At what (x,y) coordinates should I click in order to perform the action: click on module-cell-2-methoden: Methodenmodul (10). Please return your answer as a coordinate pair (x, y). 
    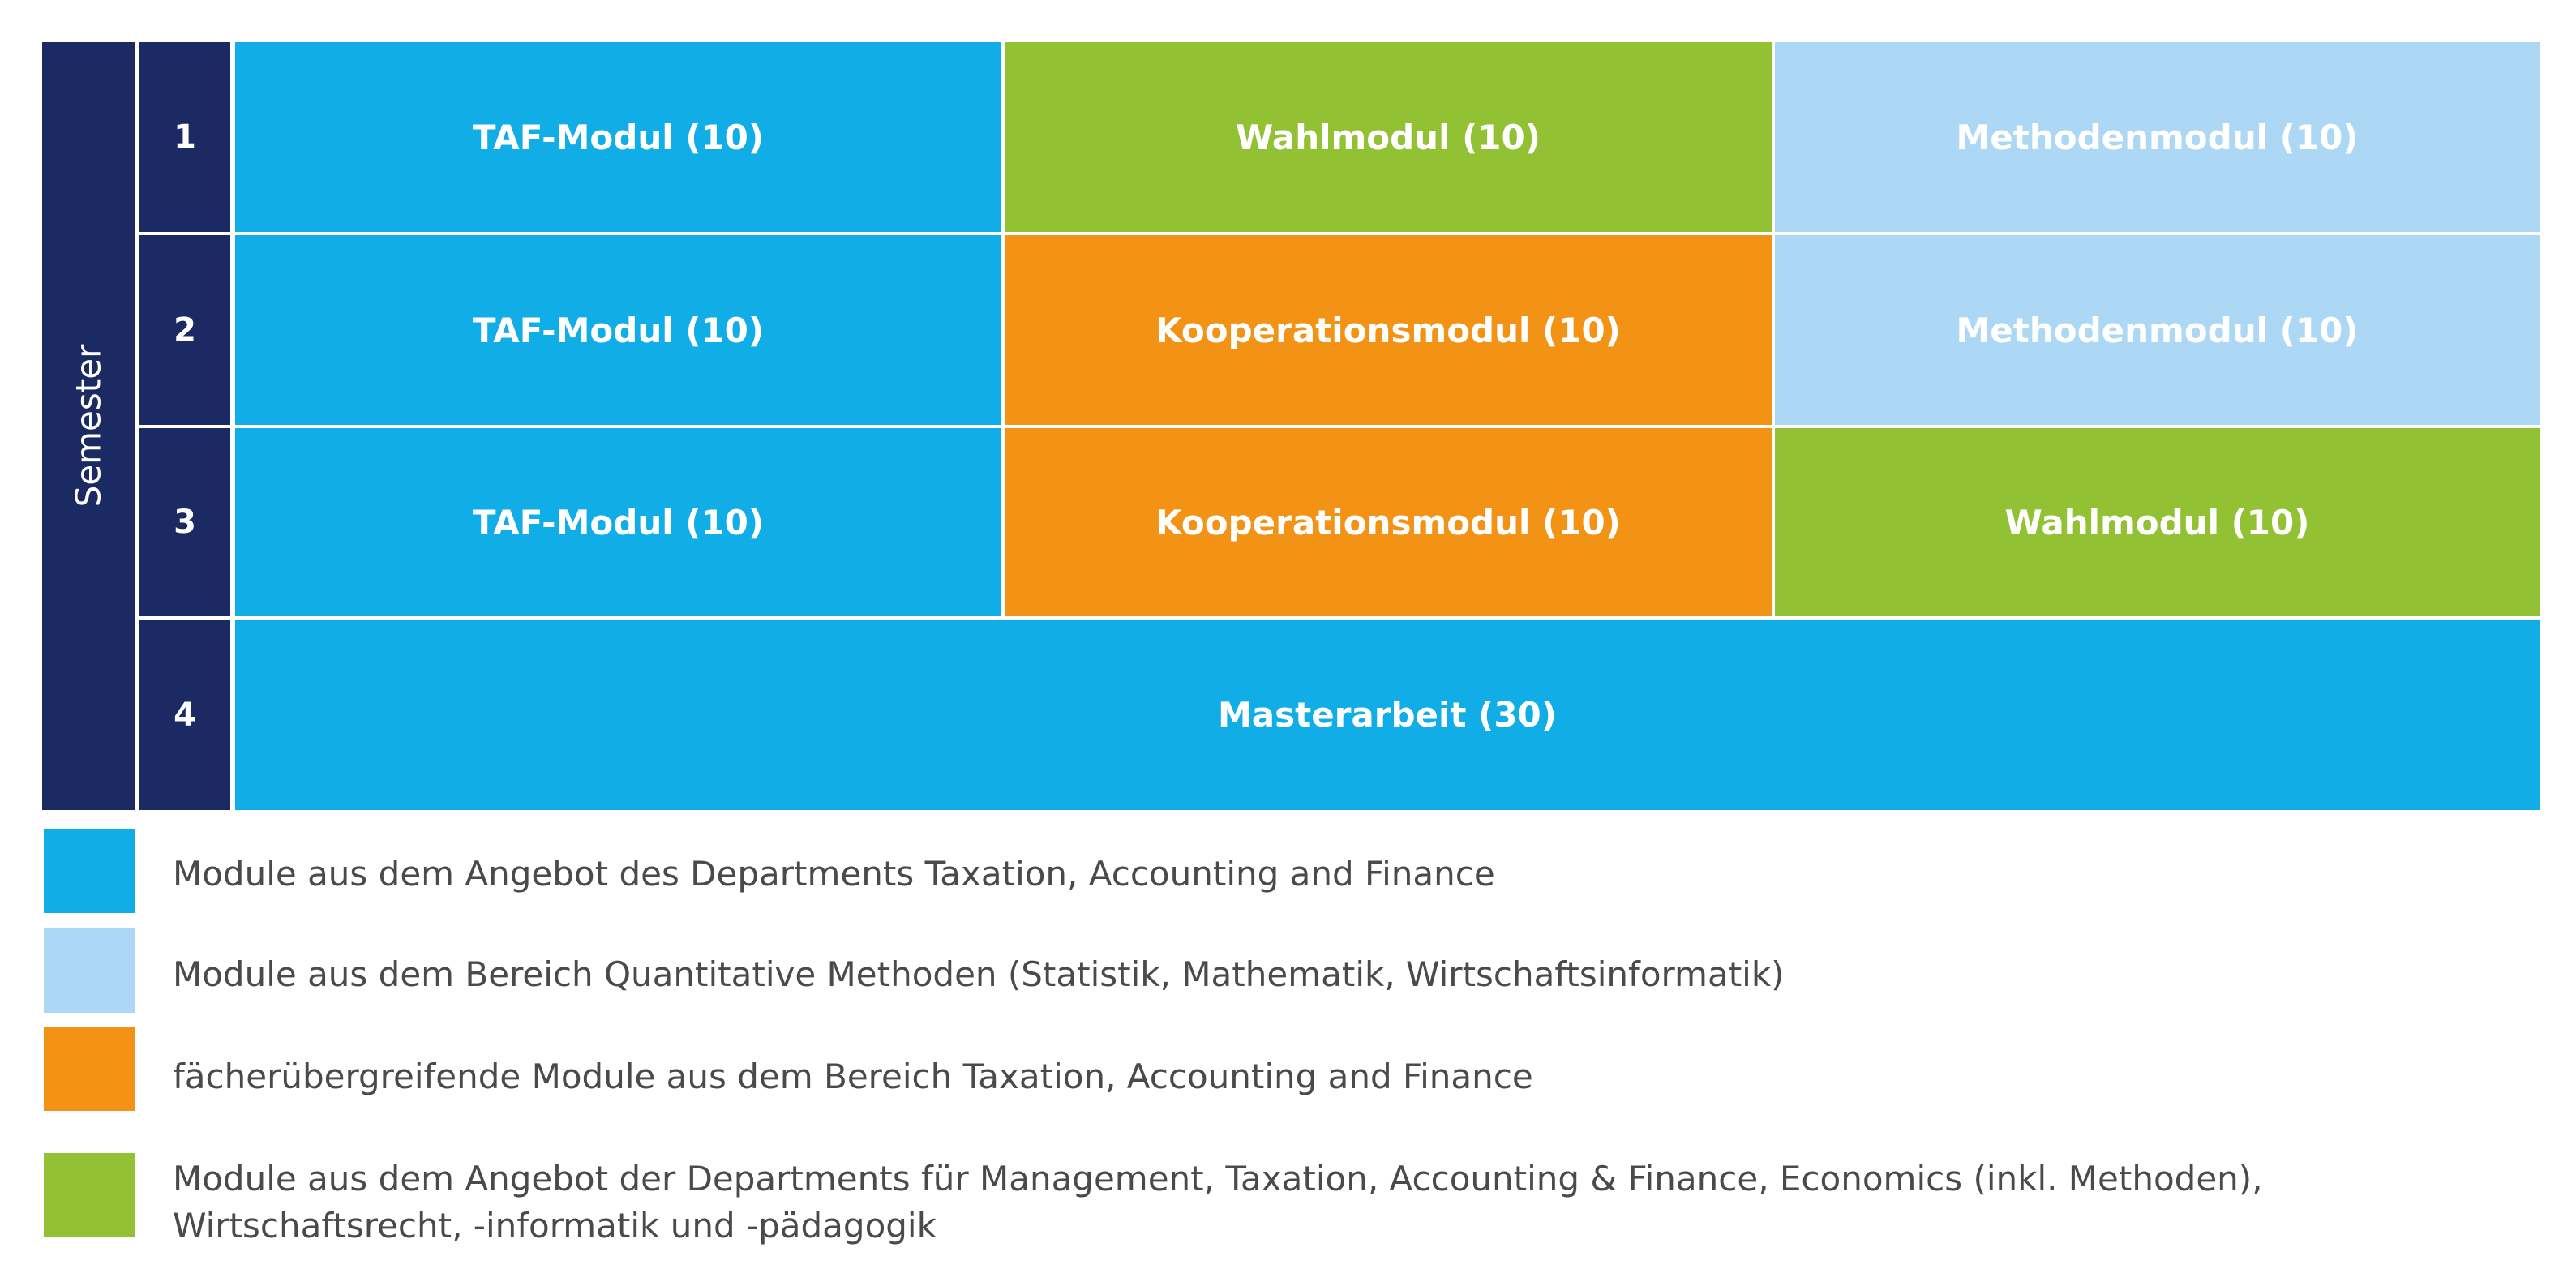
    Looking at the image, I should click on (2157, 330).